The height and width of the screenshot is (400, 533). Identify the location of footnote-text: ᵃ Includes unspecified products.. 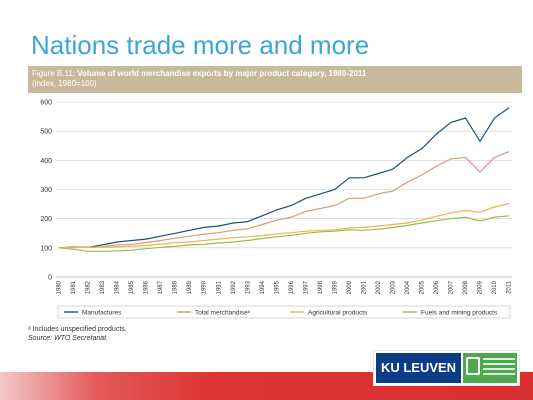
(77, 329).